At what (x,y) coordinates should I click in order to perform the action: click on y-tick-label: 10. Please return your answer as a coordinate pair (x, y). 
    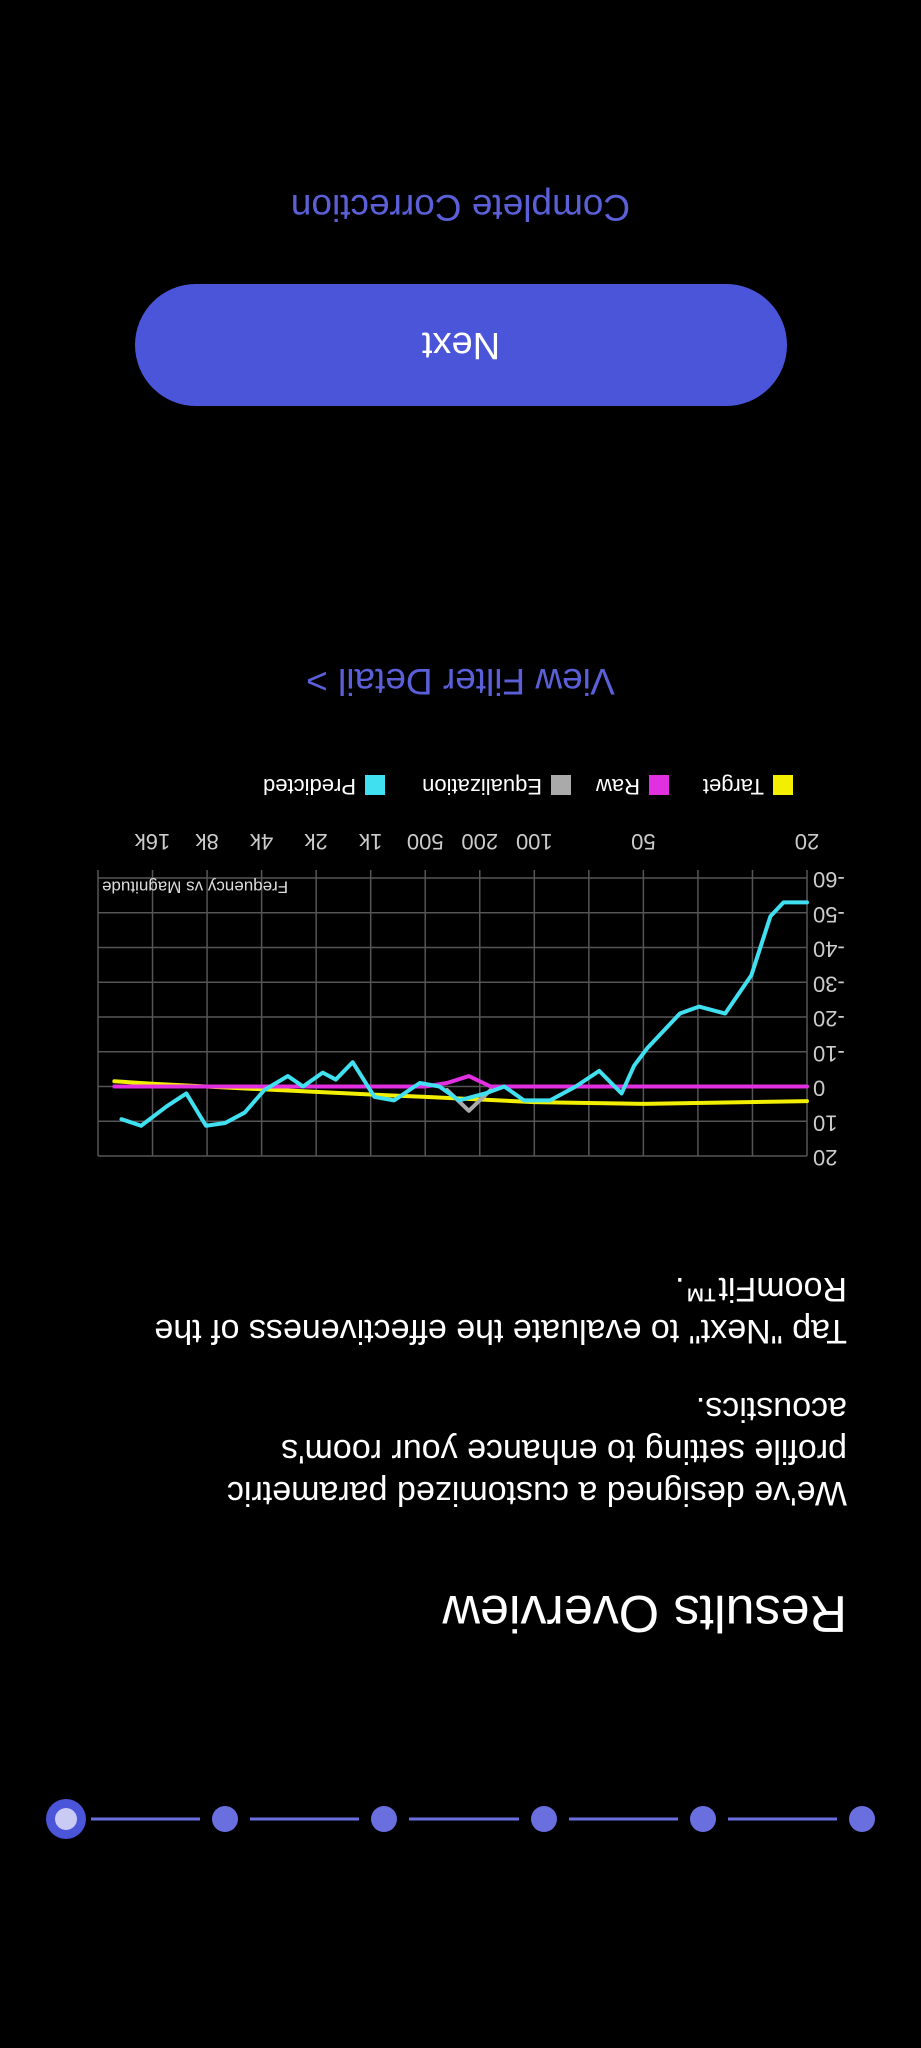
    Looking at the image, I should click on (825, 1122).